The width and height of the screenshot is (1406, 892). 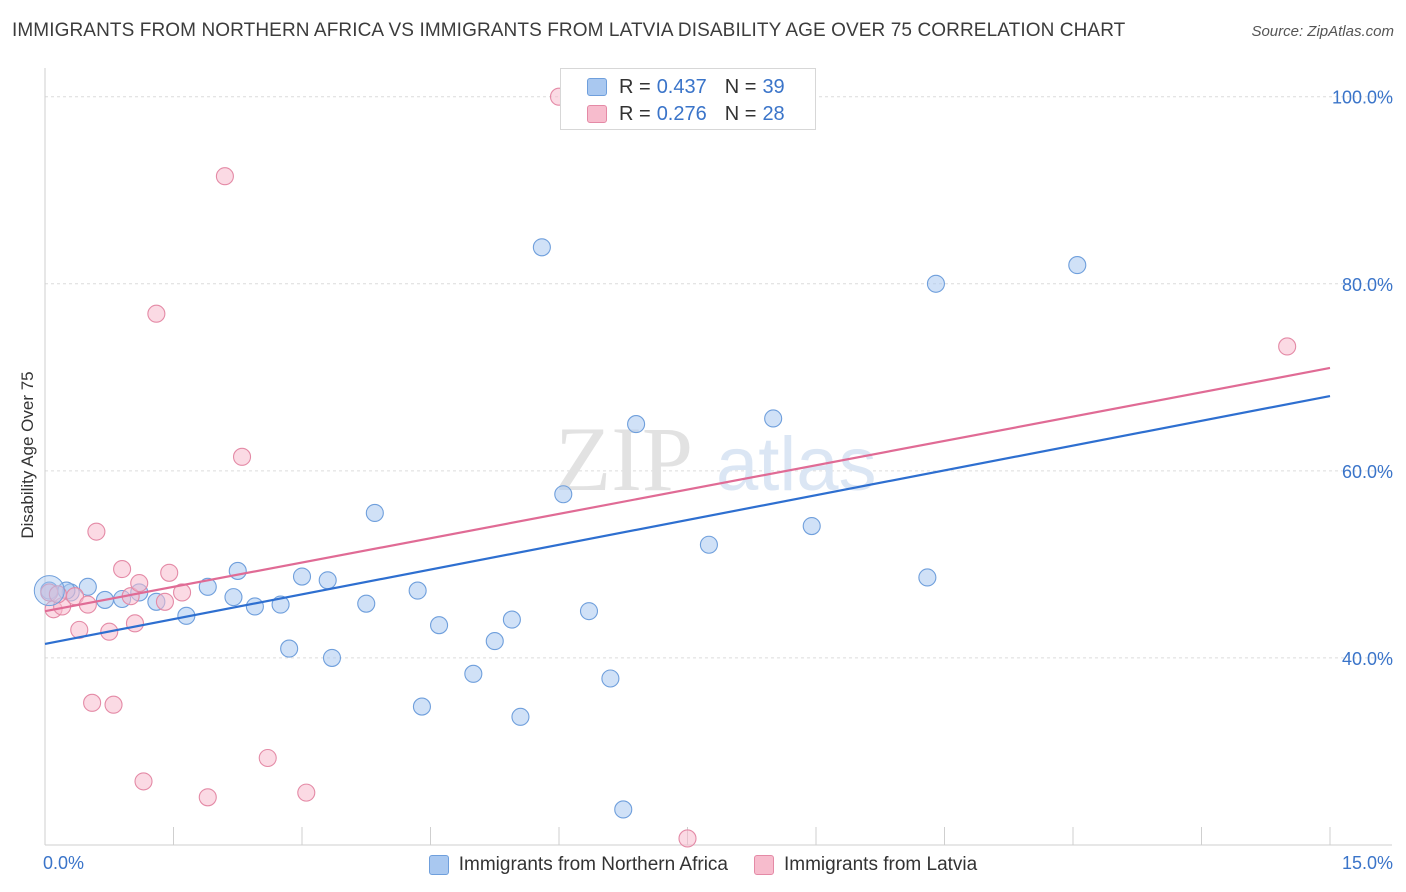 What do you see at coordinates (1367, 659) in the screenshot?
I see `y-tick-label: 40.0%` at bounding box center [1367, 659].